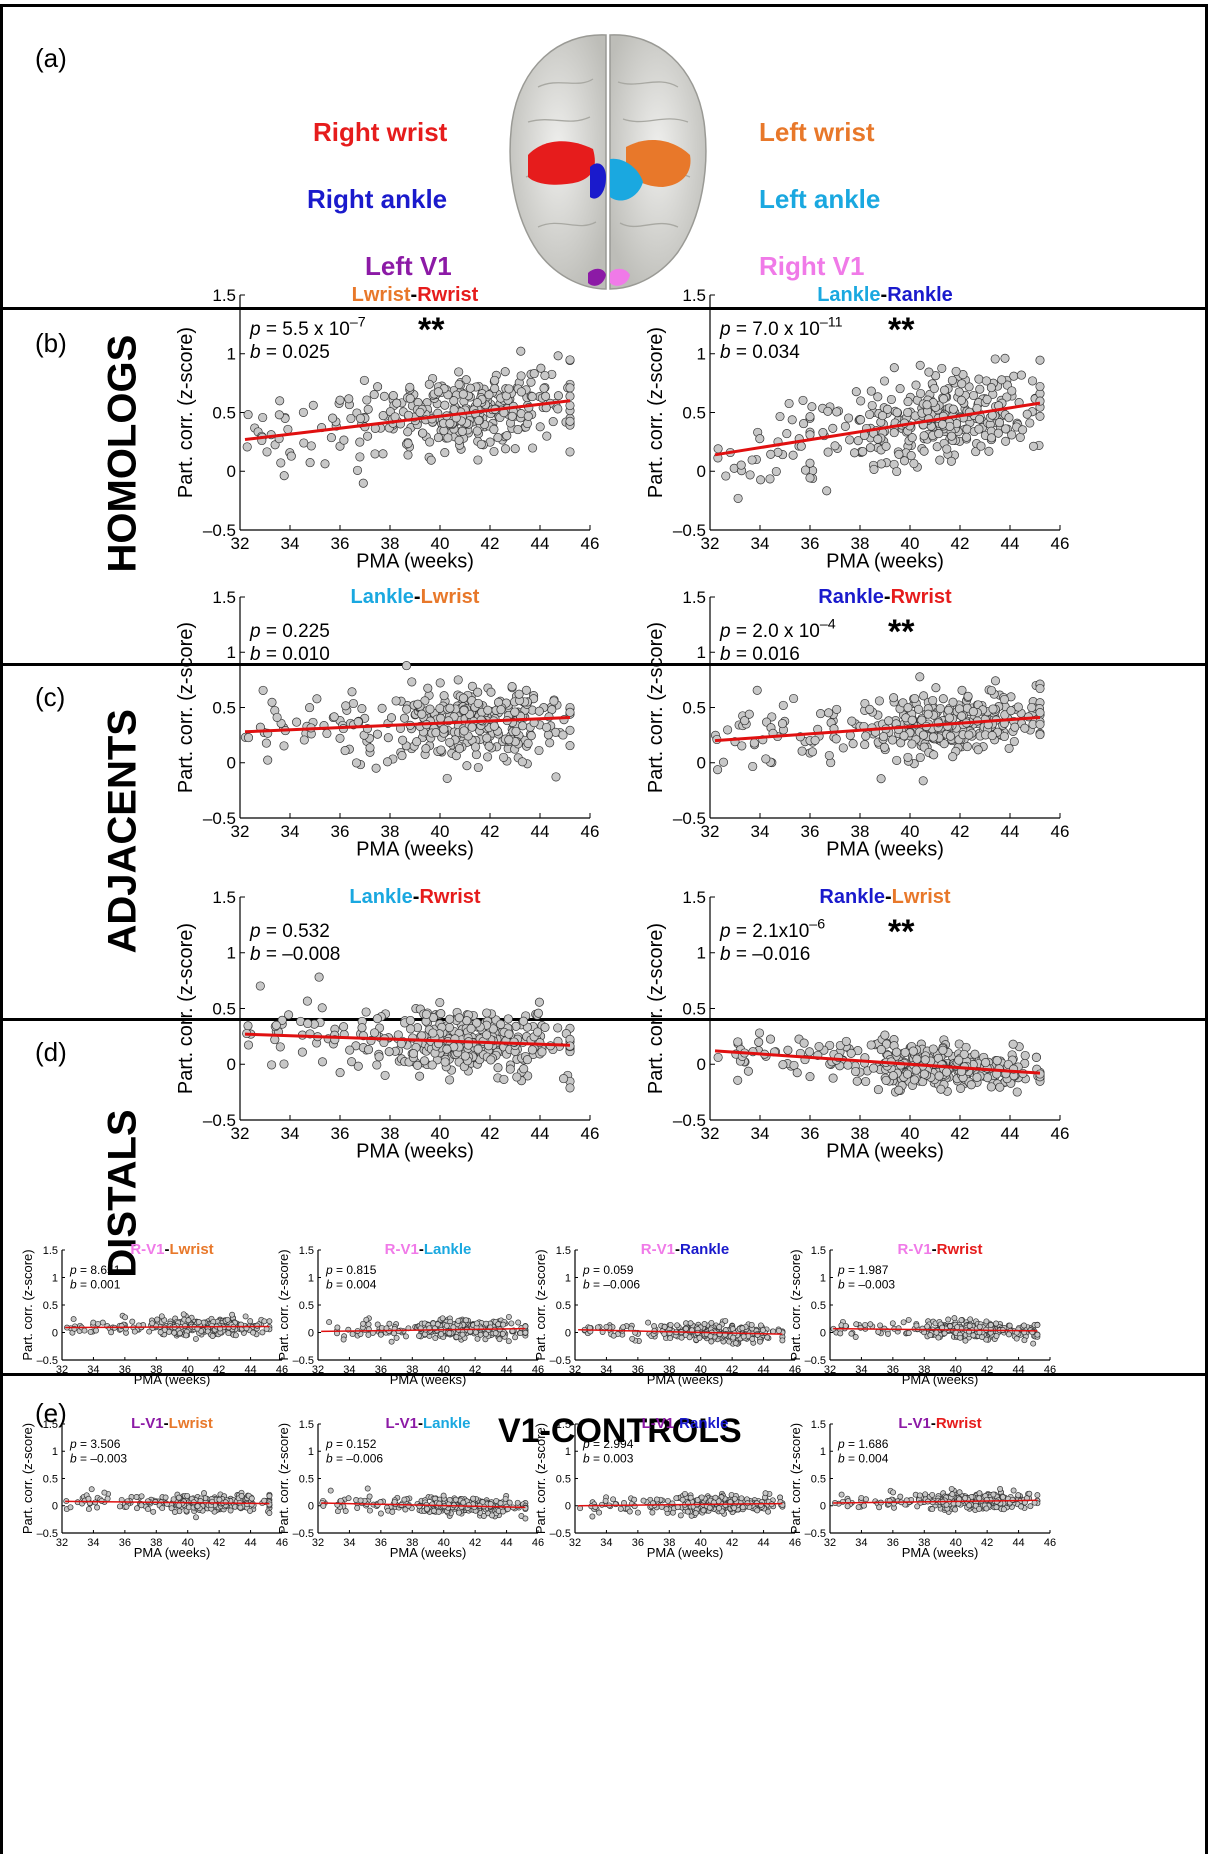 The image size is (1210, 1854). What do you see at coordinates (656, 707) in the screenshot?
I see `y-axis-label: Part. corr. (z-score)` at bounding box center [656, 707].